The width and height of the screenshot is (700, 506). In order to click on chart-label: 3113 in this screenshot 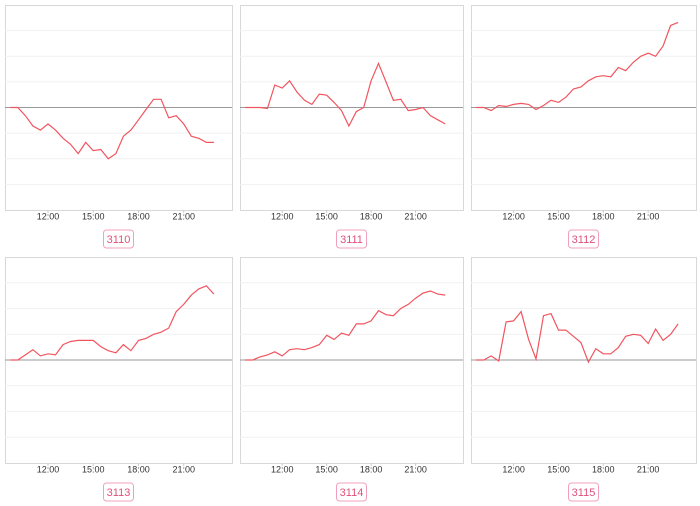, I will do `click(119, 493)`.